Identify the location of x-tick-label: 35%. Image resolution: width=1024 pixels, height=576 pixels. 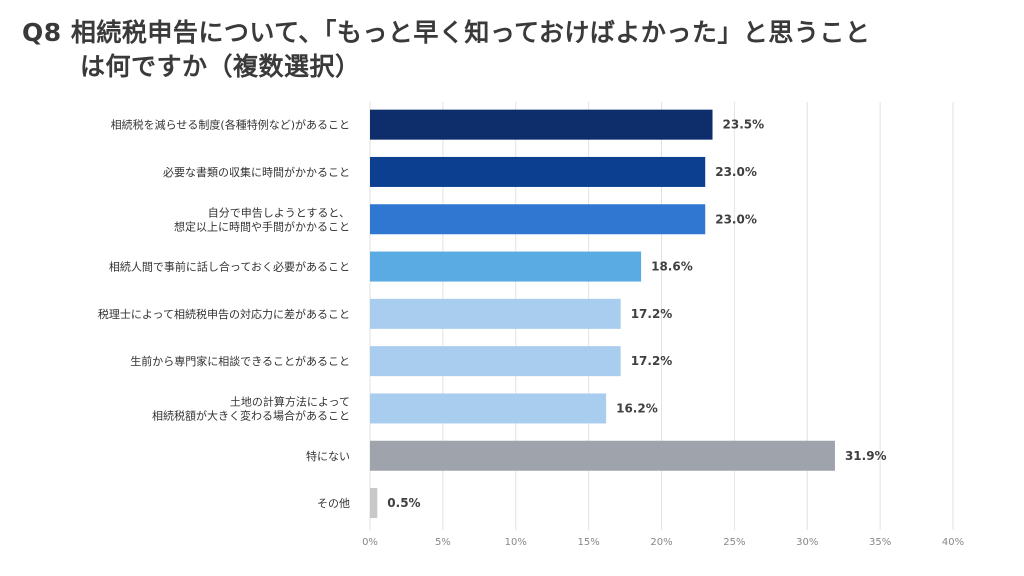
(880, 542).